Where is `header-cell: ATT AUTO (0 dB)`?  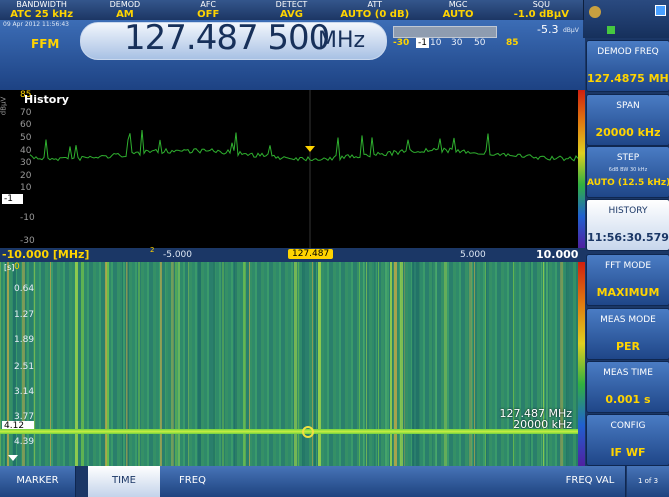 header-cell: ATT AUTO (0 dB) is located at coordinates (375, 10).